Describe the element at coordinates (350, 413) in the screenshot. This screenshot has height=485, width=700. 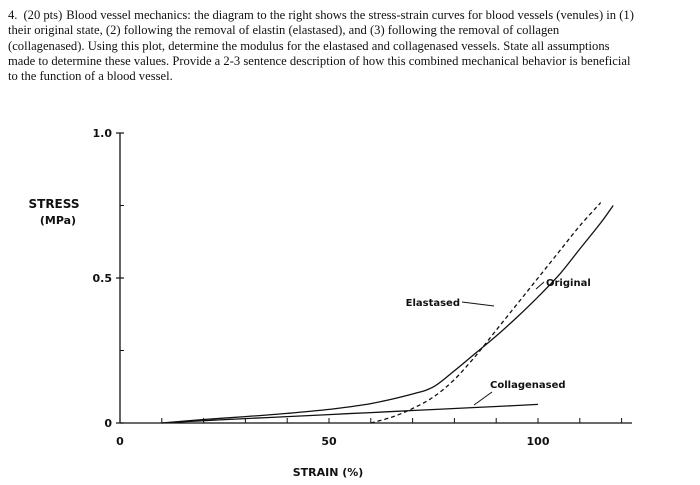
I see `series-line-collagenased` at that location.